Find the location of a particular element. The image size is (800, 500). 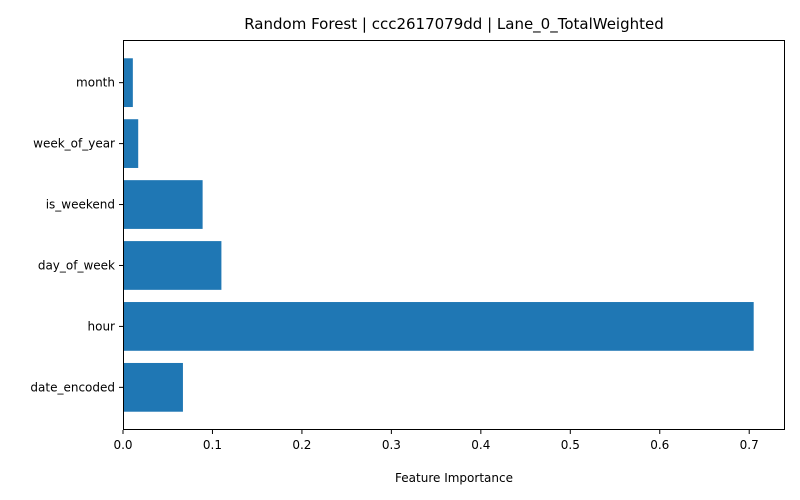

x-tick-label: 0.6 is located at coordinates (659, 445).